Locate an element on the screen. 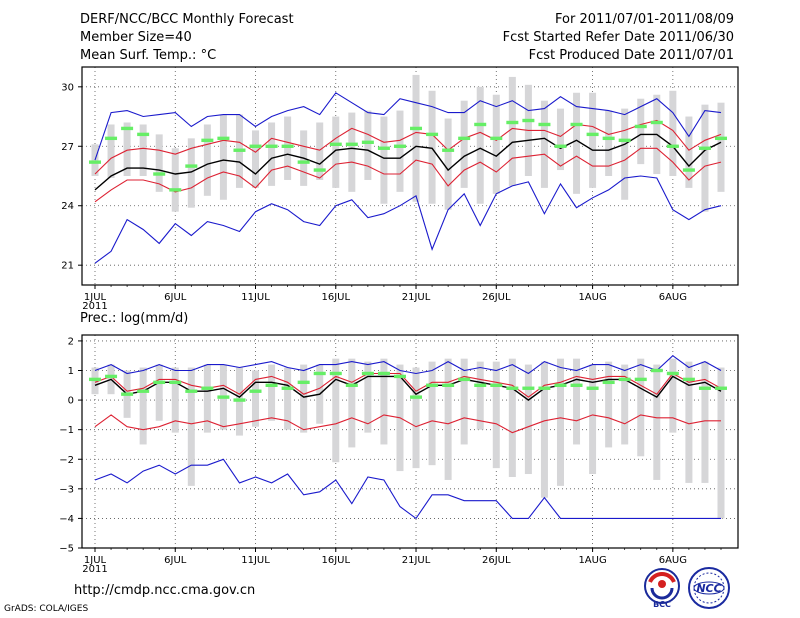  p2-observed-6AUG is located at coordinates (672, 373).